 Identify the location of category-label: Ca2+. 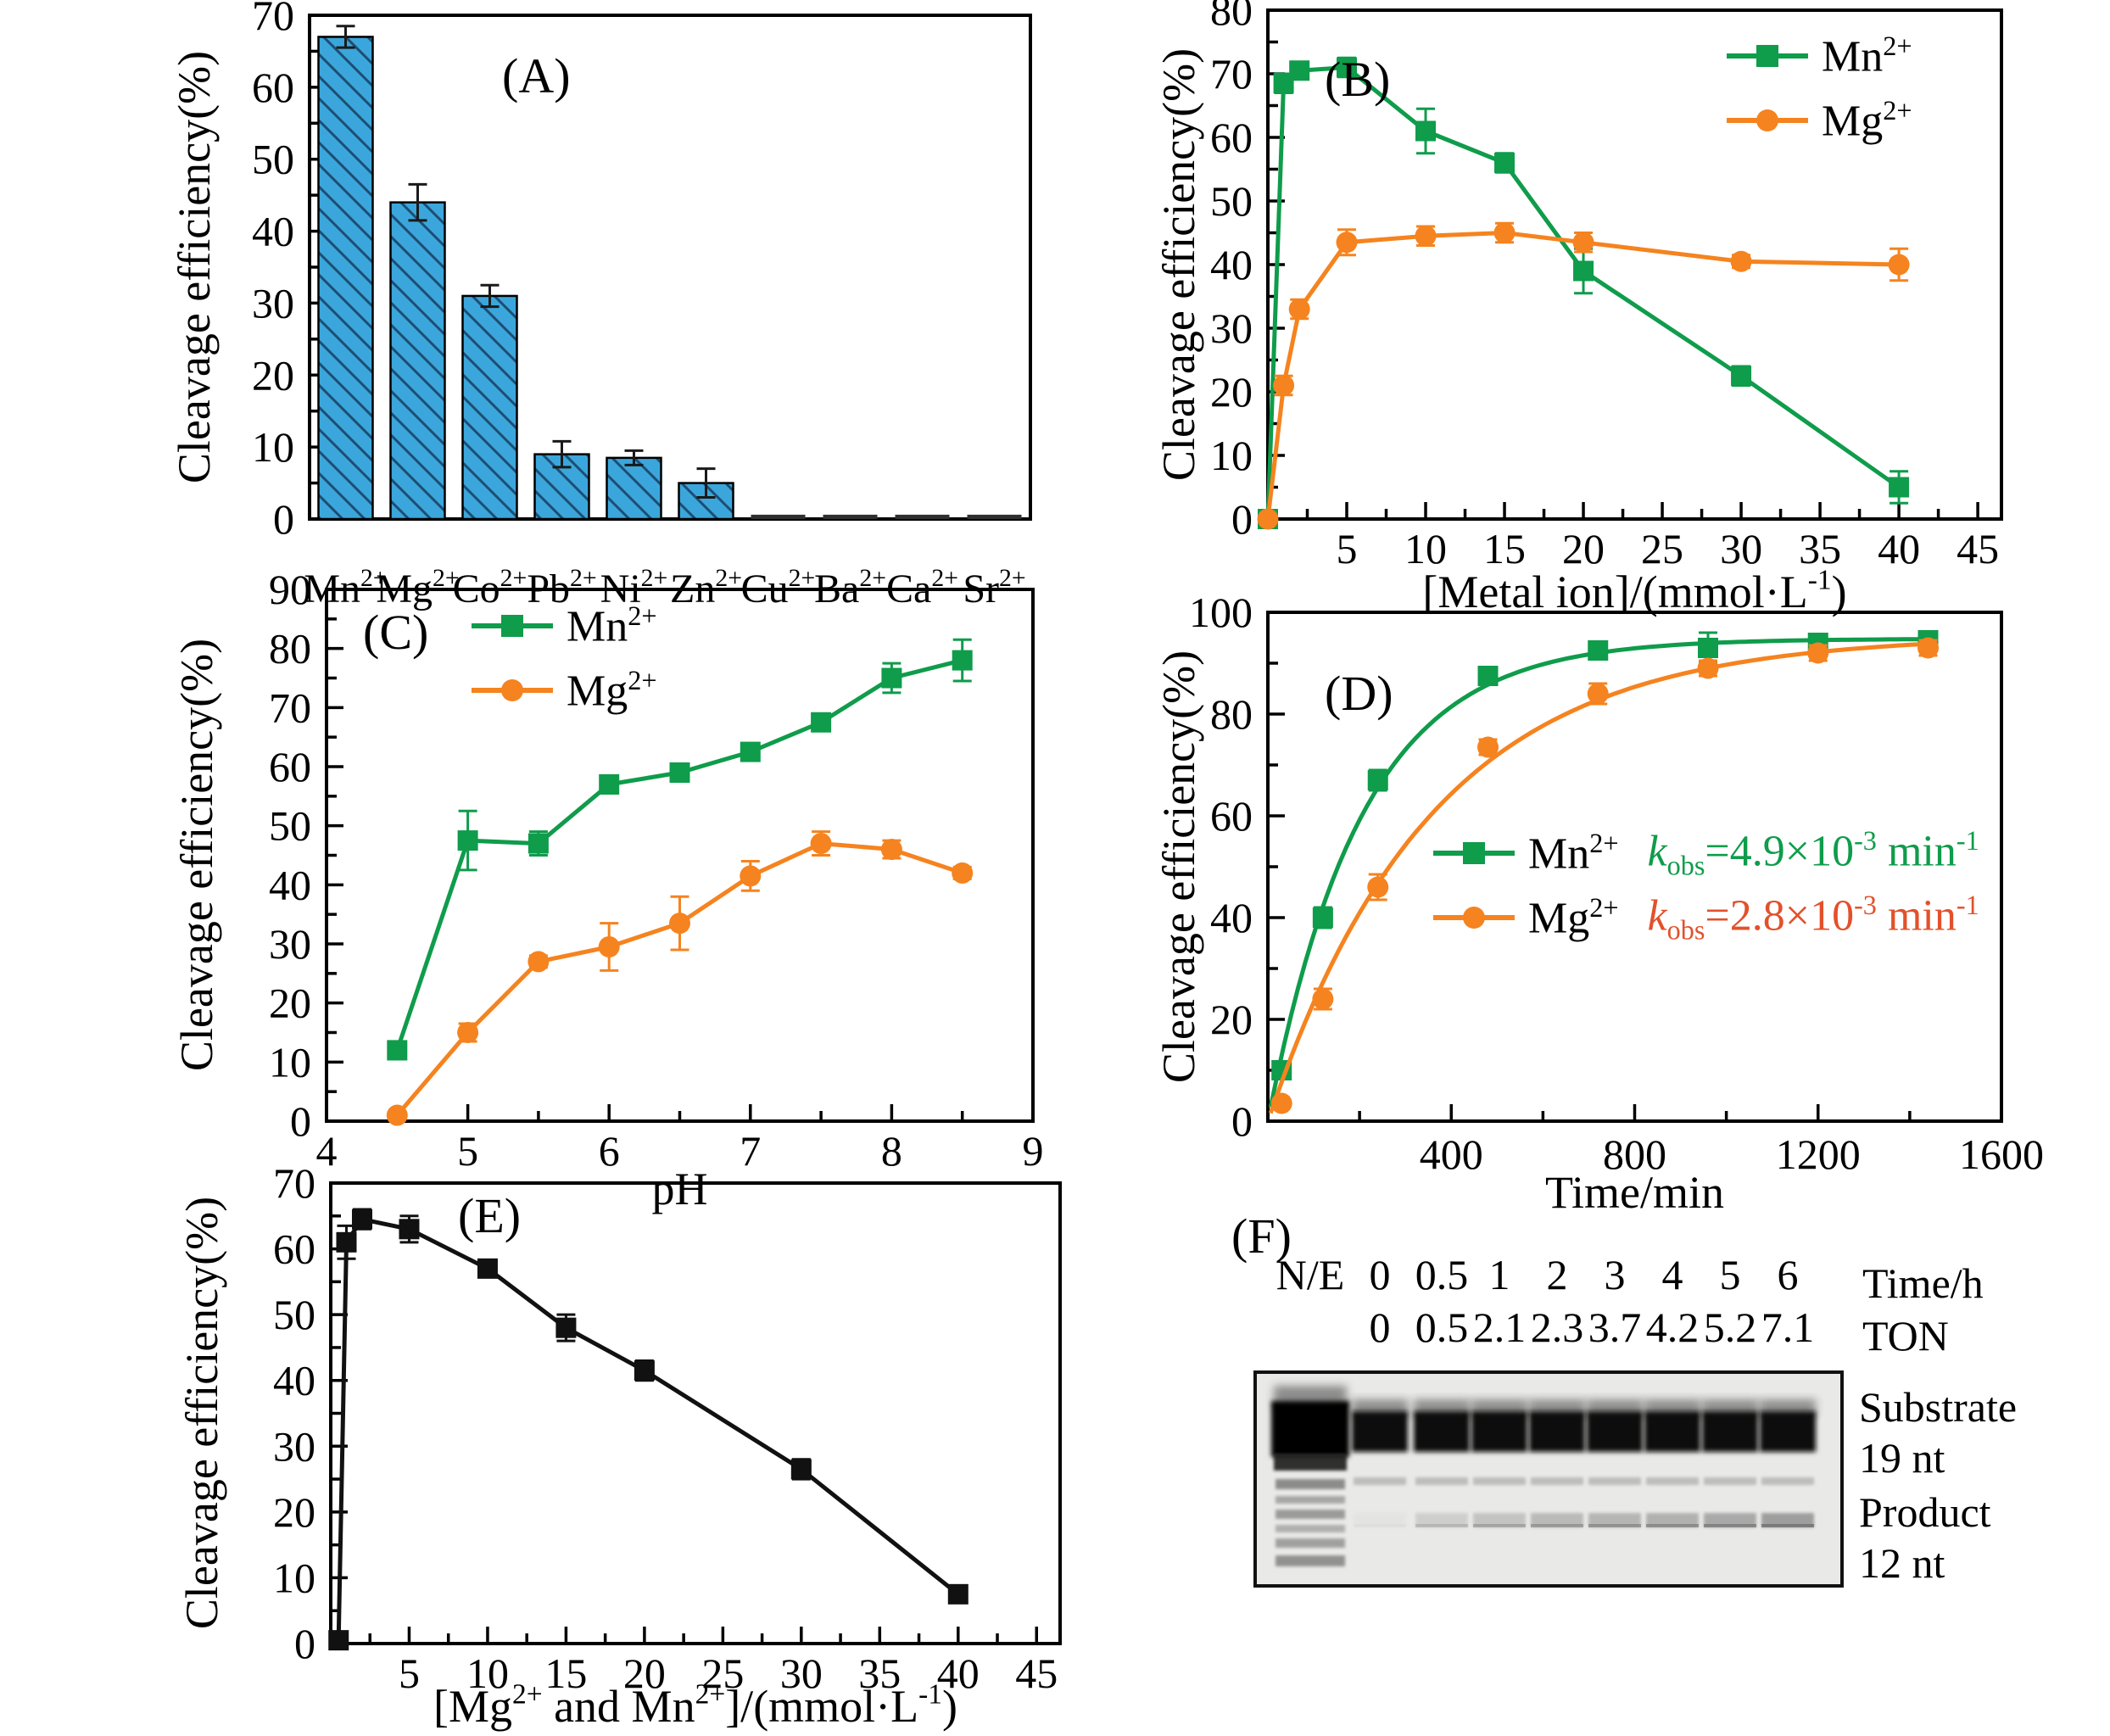
(922, 587).